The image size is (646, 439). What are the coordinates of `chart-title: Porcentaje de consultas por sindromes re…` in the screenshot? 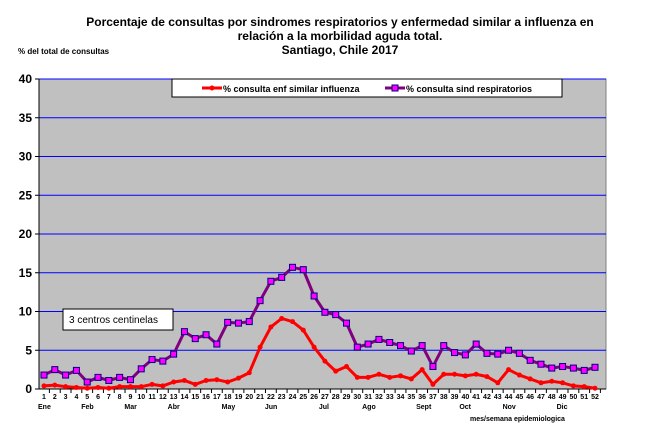 It's located at (340, 36).